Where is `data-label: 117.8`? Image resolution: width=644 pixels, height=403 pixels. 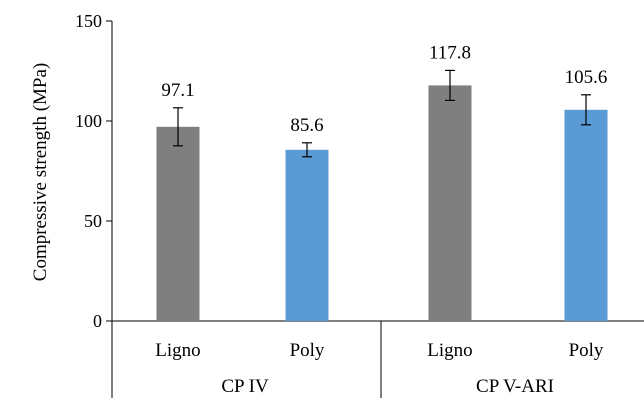 data-label: 117.8 is located at coordinates (450, 52).